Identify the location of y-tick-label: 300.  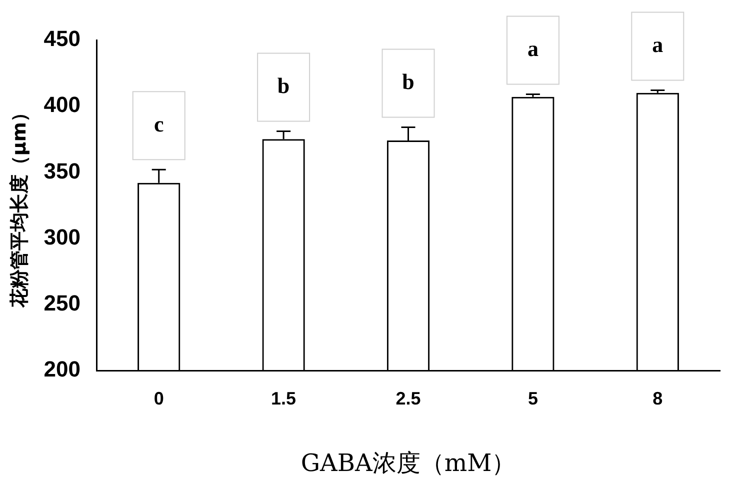
(62, 237).